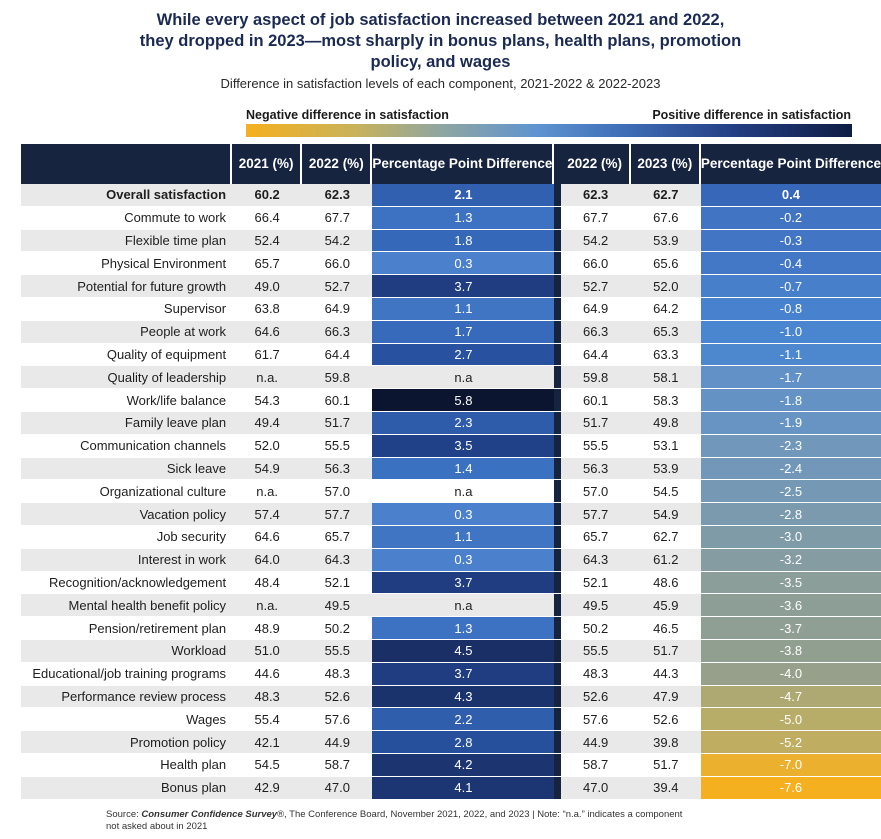  What do you see at coordinates (127, 674) in the screenshot?
I see `row-label: Educational/job training programs` at bounding box center [127, 674].